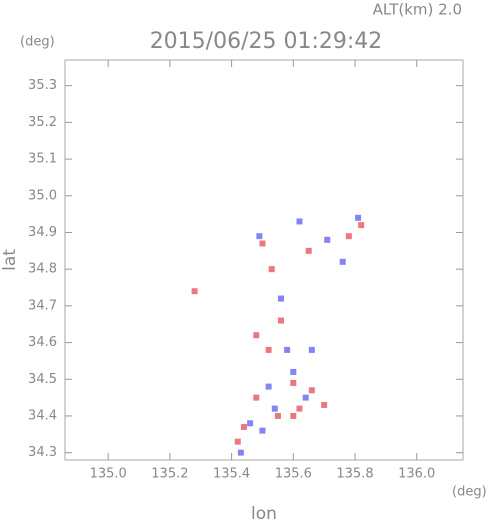 The image size is (491, 521). Describe the element at coordinates (42, 305) in the screenshot. I see `y-tick-label: 34.7` at that location.